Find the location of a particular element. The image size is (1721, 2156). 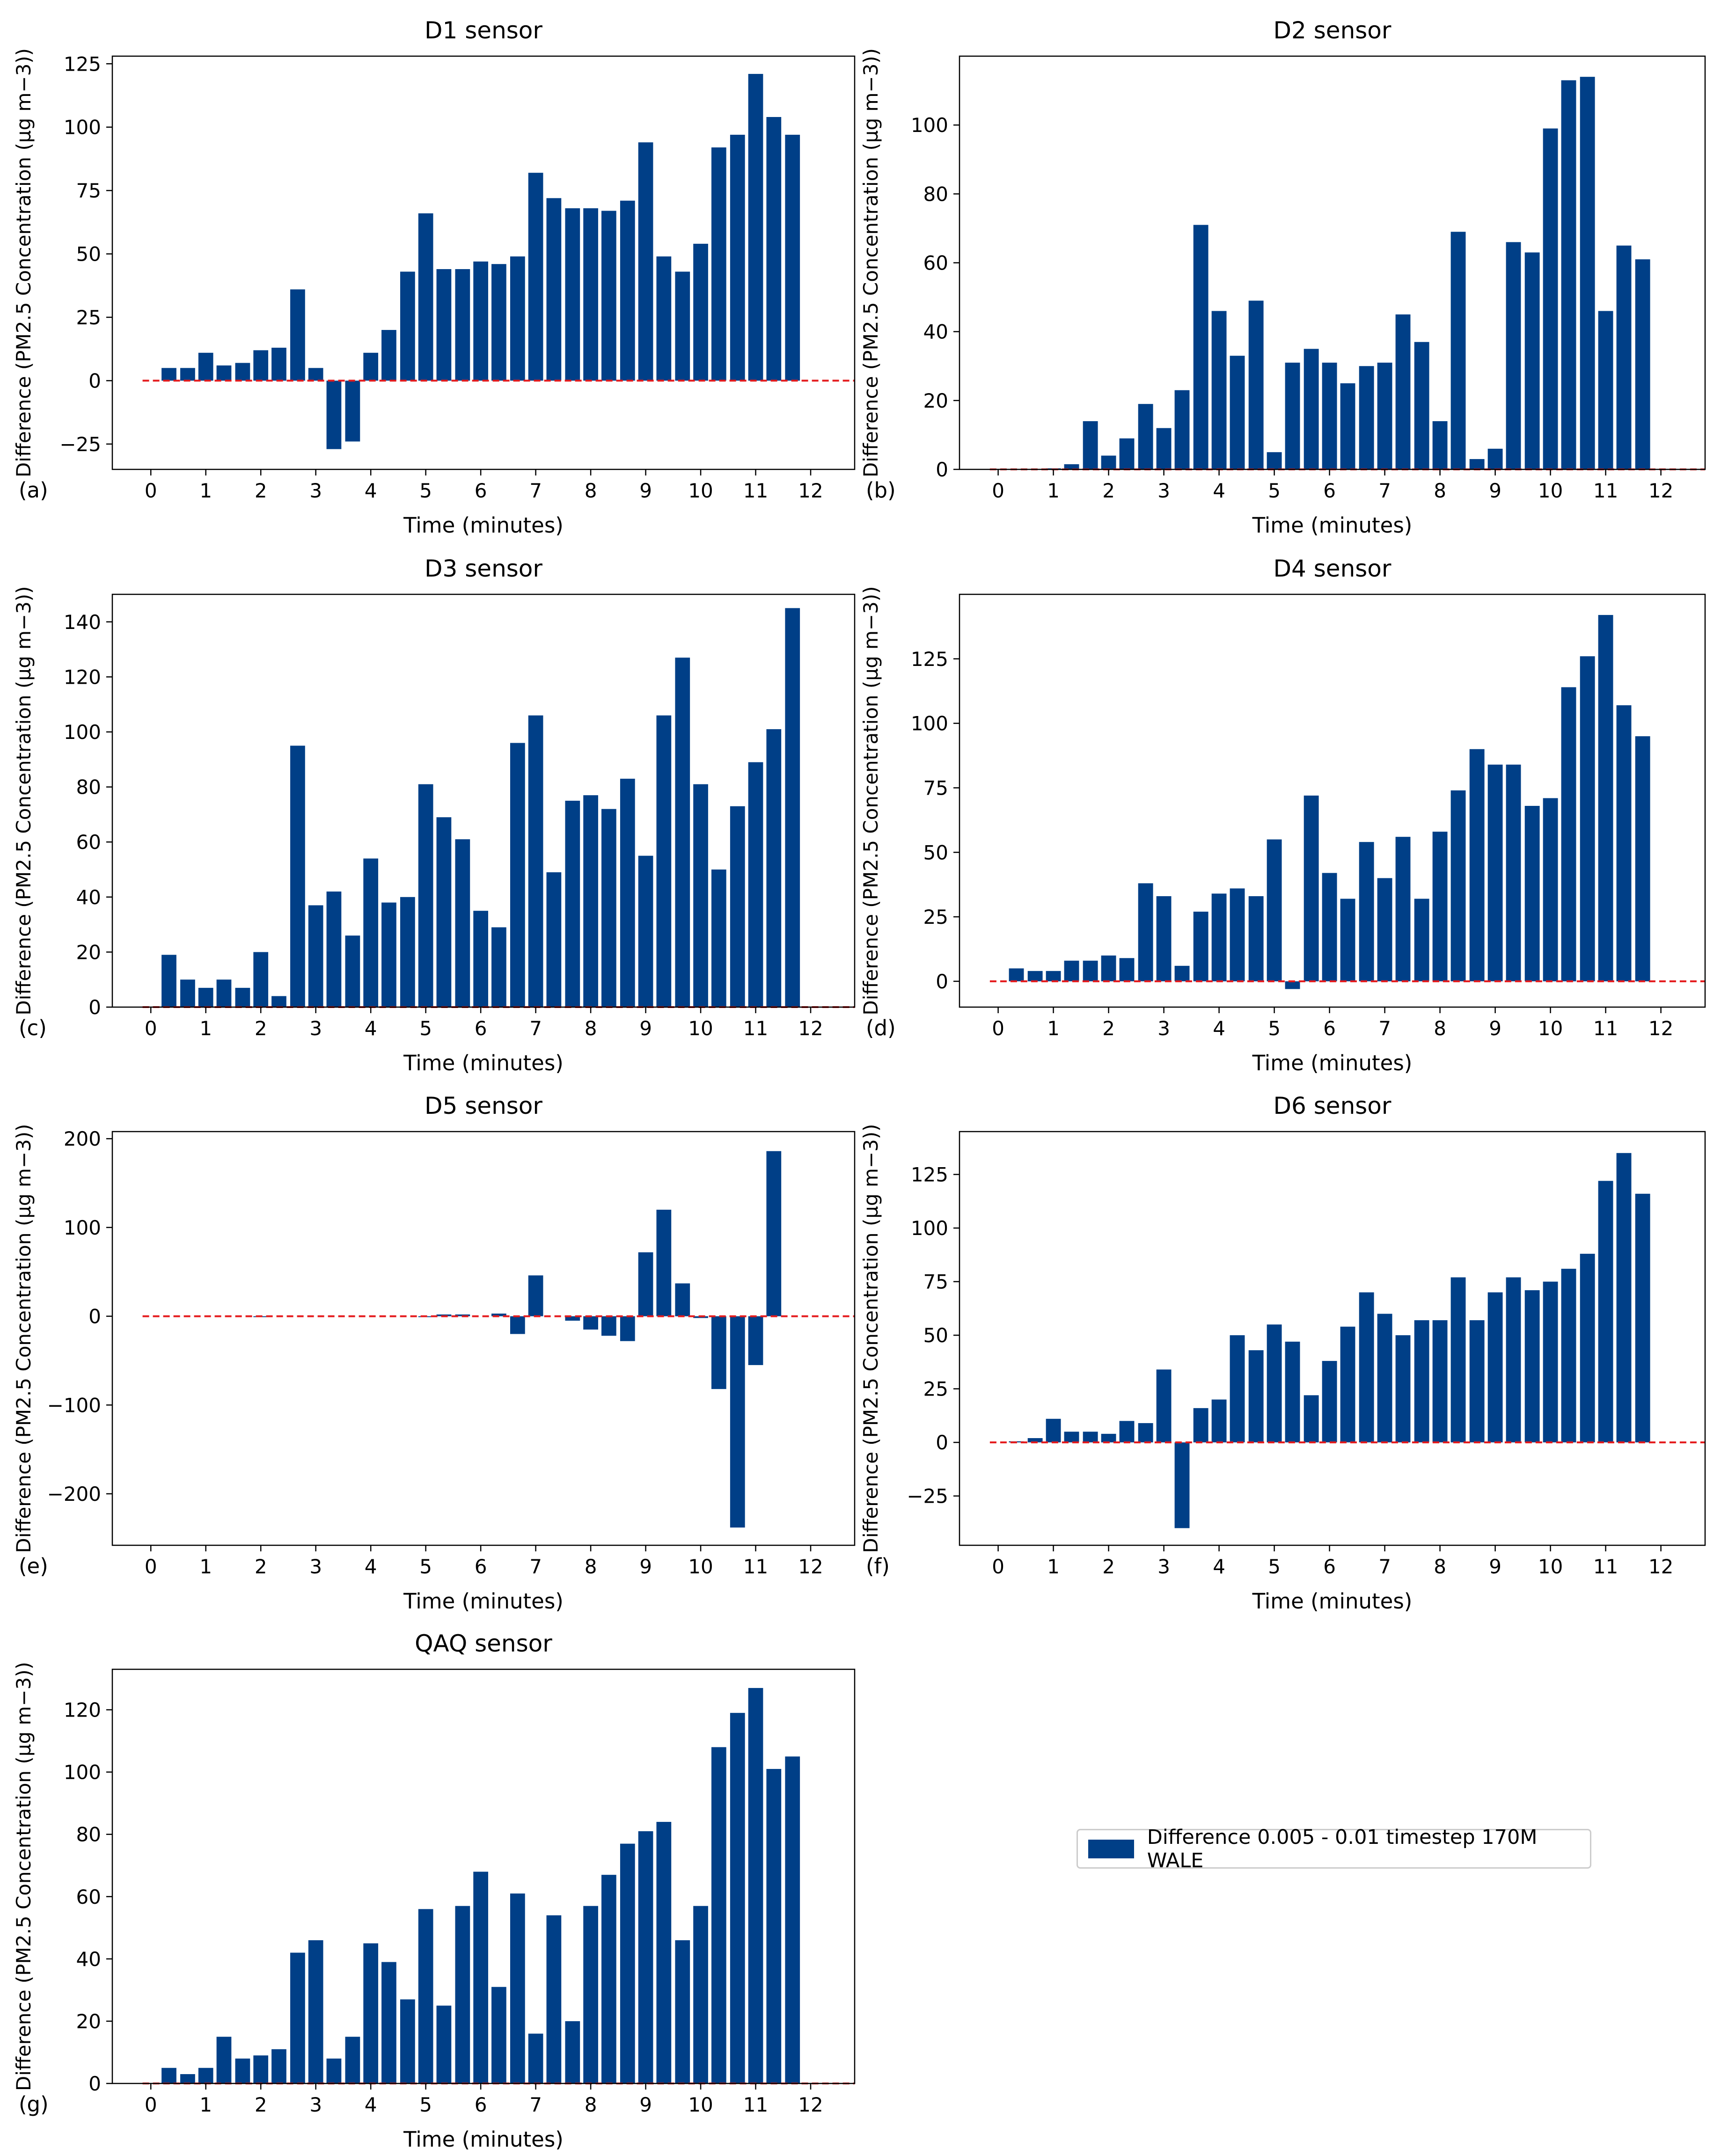

panel-2-ytick-label: 20 is located at coordinates (936, 400).